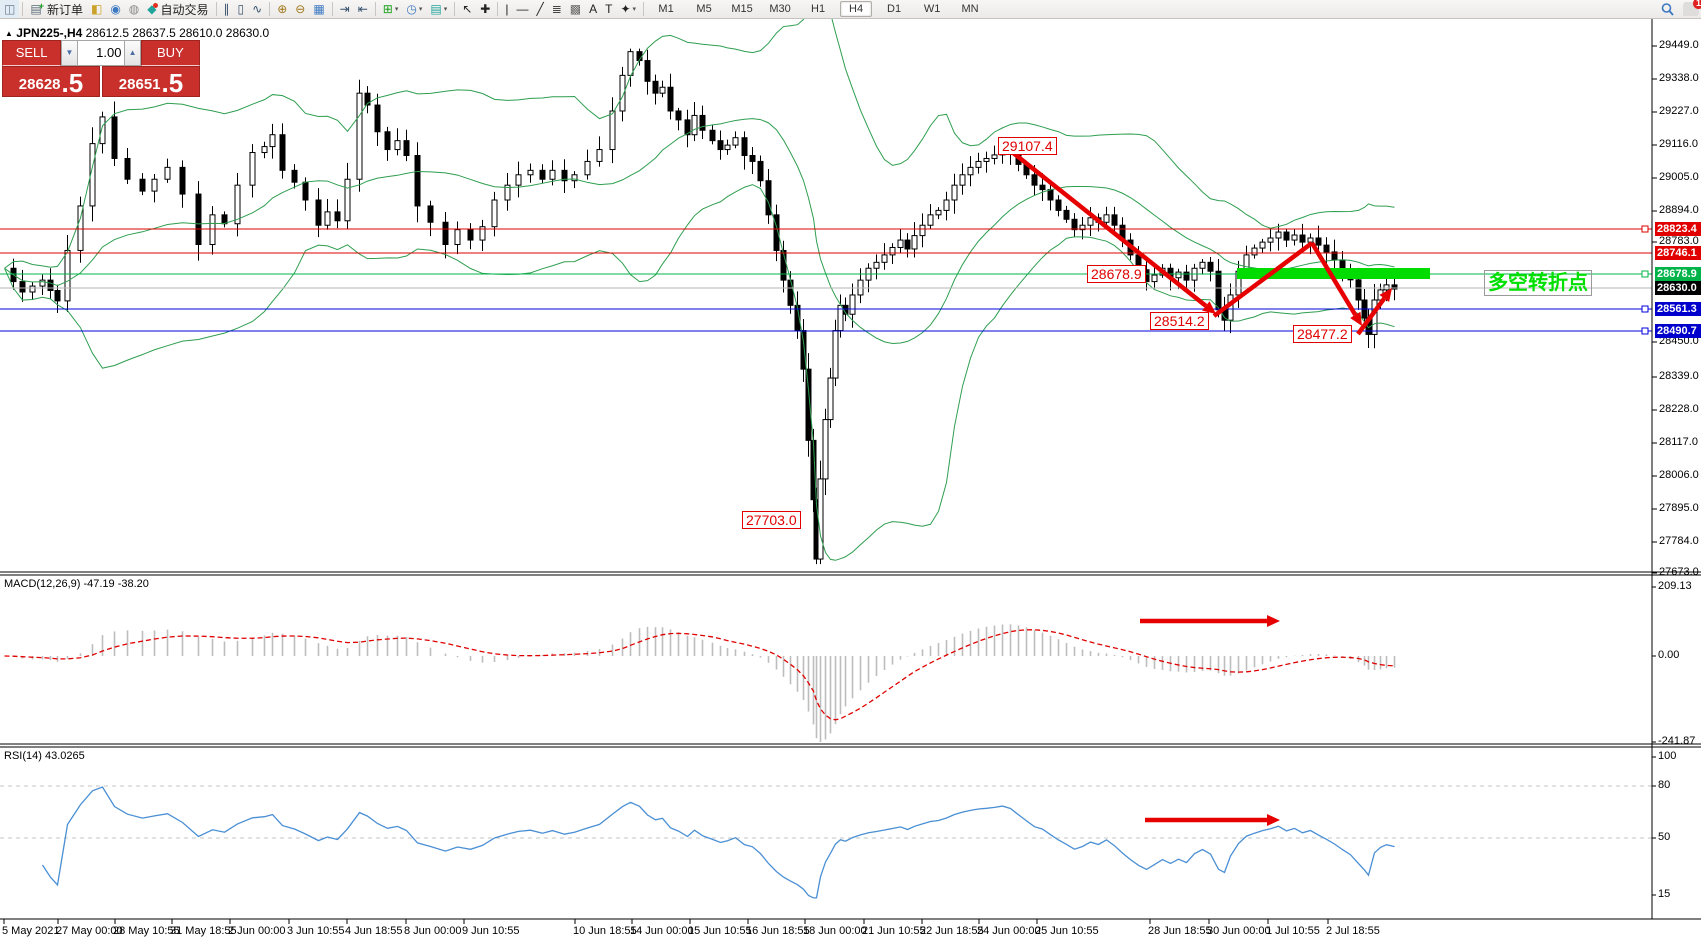  Describe the element at coordinates (345, 9) in the screenshot. I see `autoscroll-button: ⇥` at that location.